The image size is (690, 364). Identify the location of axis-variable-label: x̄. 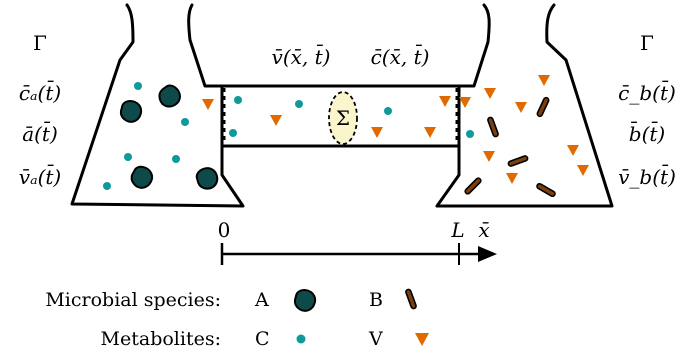
(483, 230).